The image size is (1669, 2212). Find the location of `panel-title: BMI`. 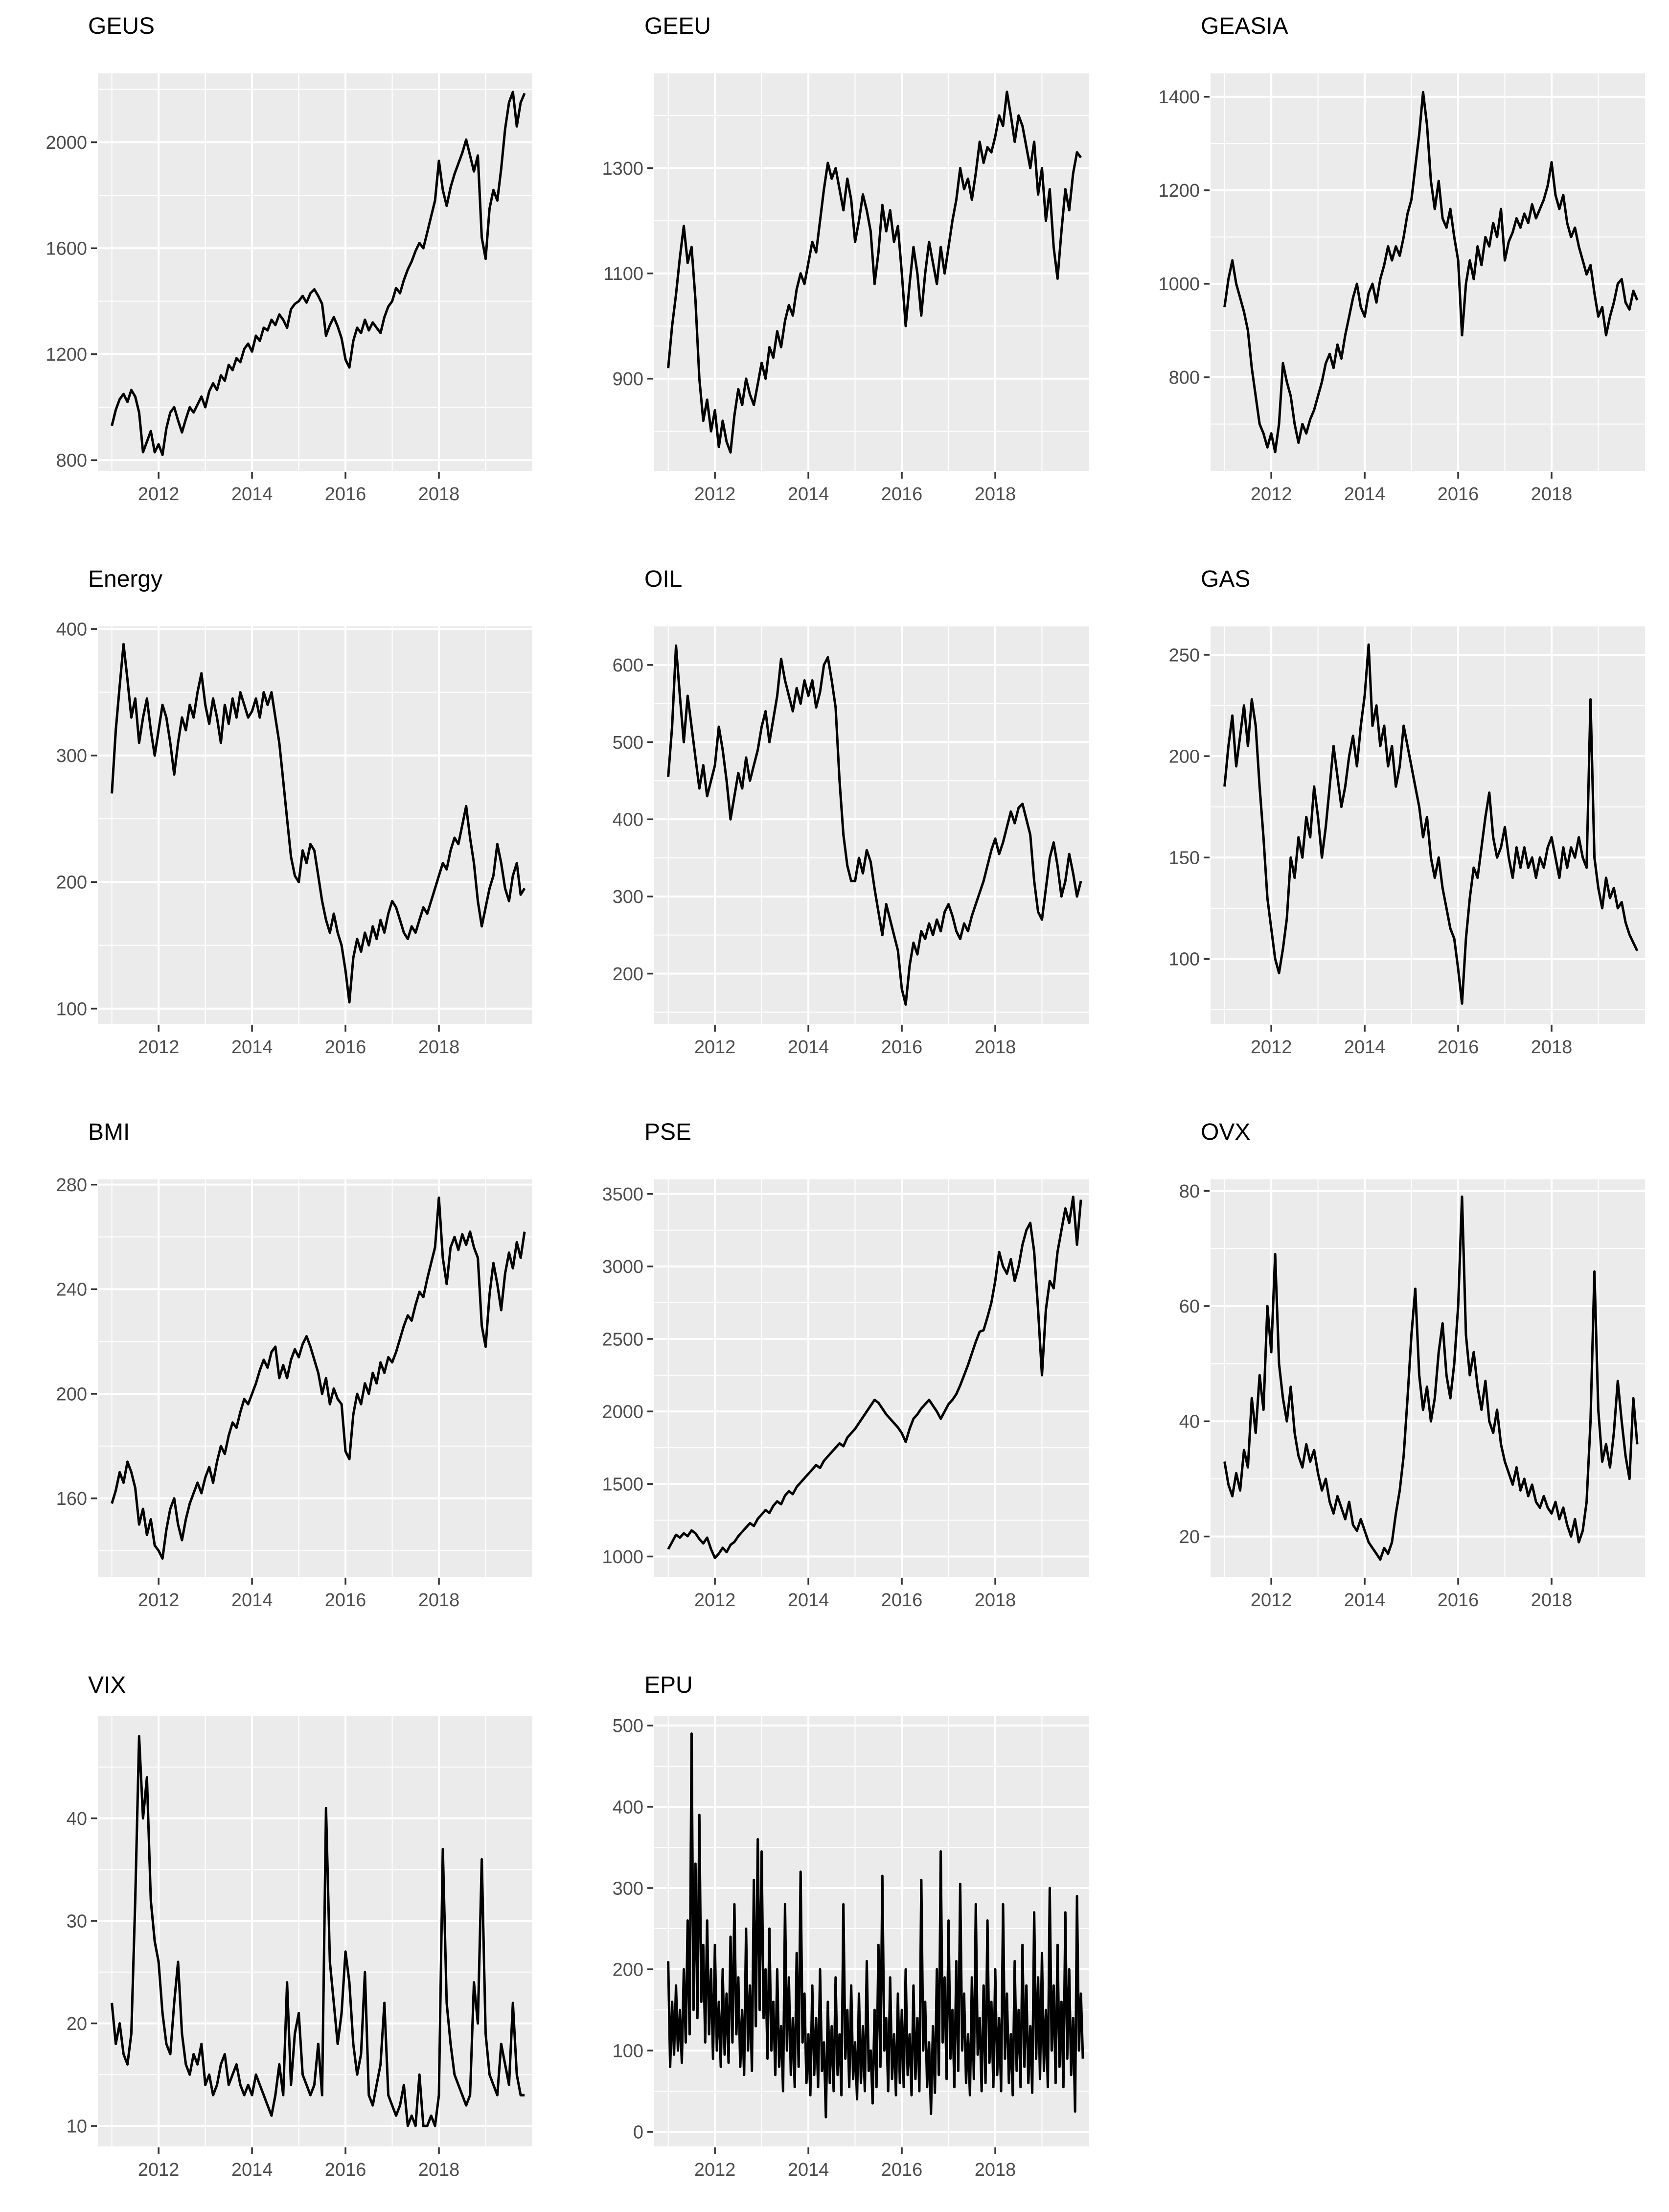

panel-title: BMI is located at coordinates (109, 1132).